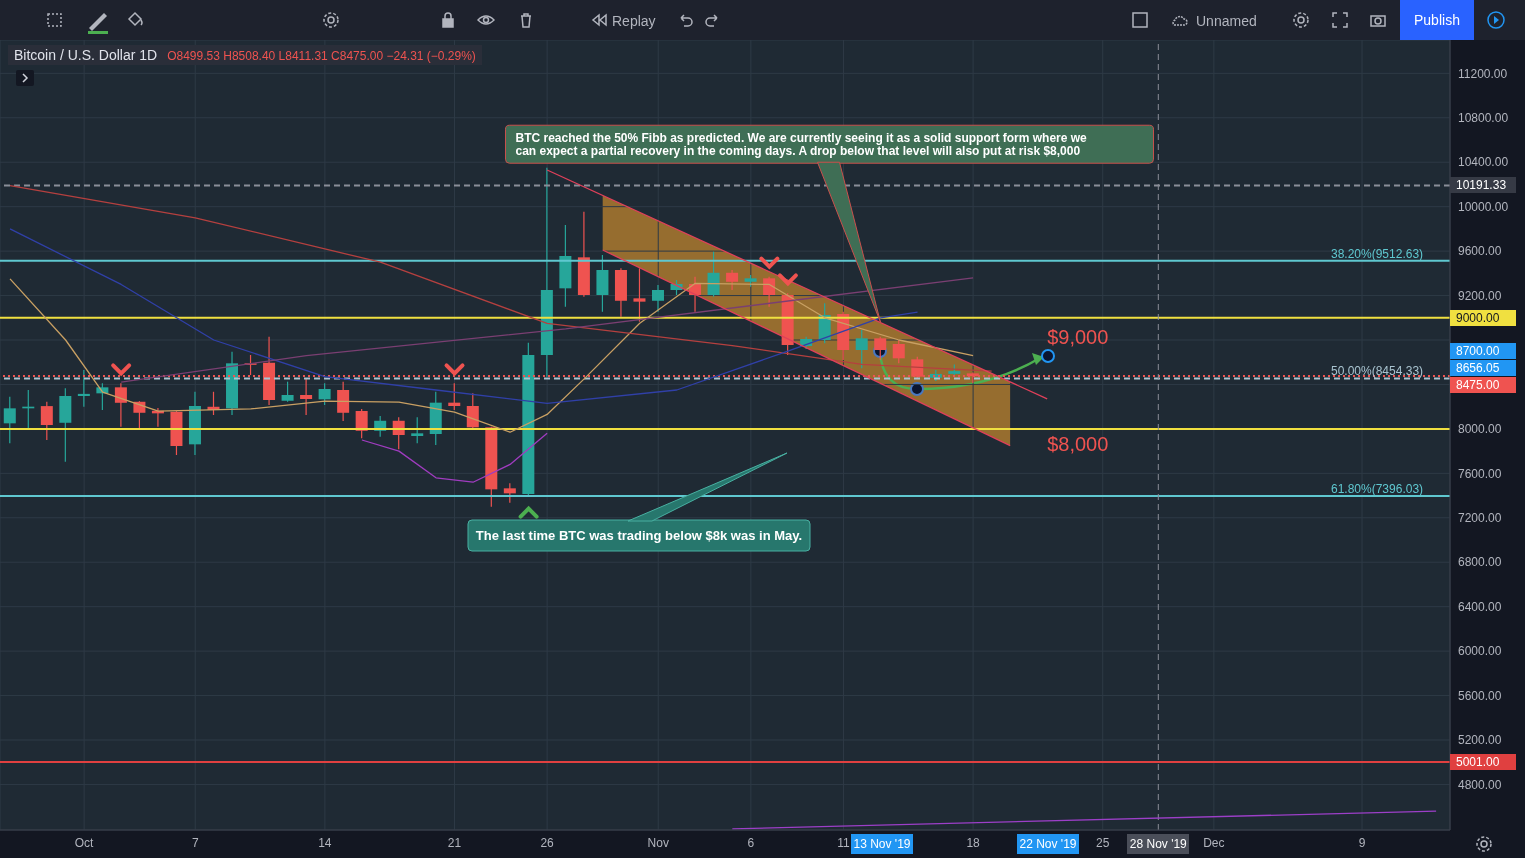 This screenshot has width=1525, height=858. What do you see at coordinates (1480, 295) in the screenshot?
I see `y-tick-label: 9200.00` at bounding box center [1480, 295].